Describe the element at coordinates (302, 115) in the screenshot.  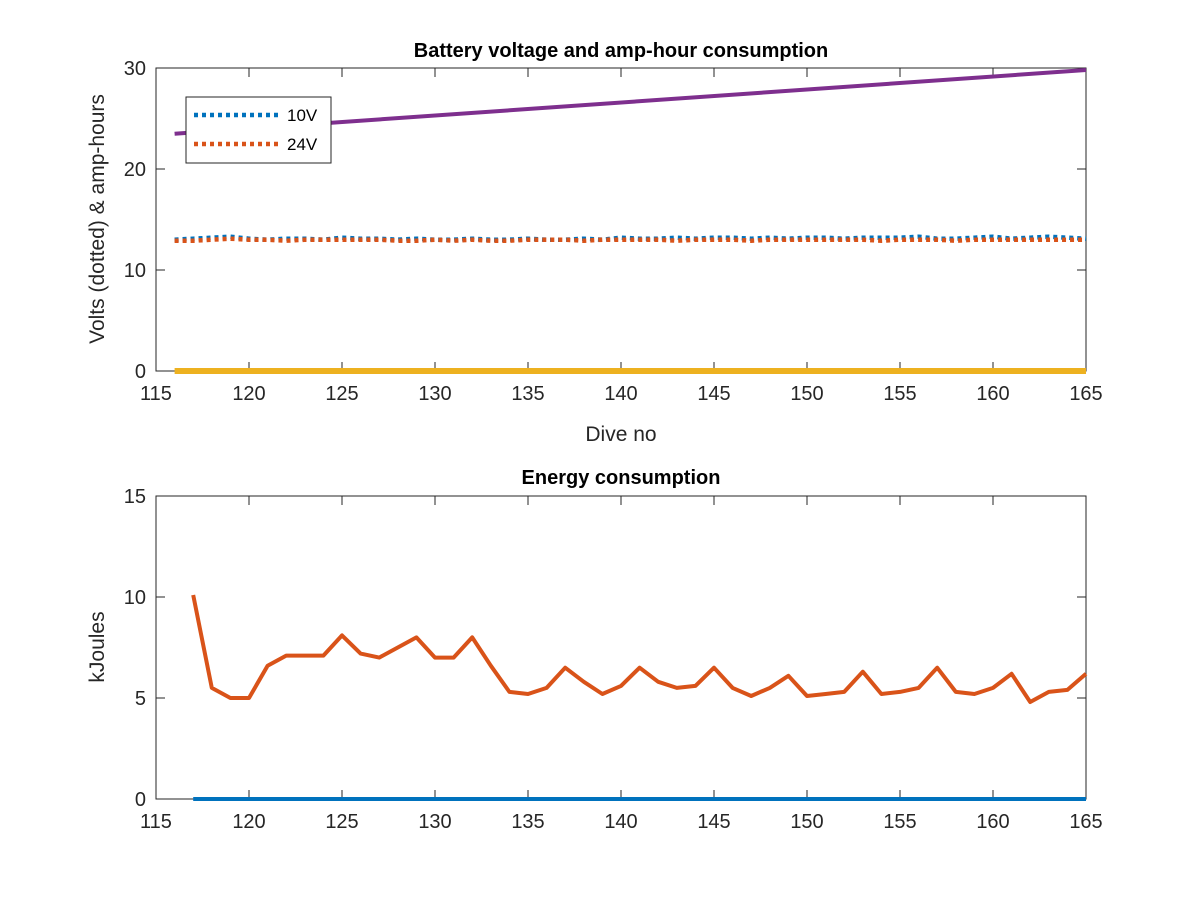
I see `legend-label-10v: 10V` at that location.